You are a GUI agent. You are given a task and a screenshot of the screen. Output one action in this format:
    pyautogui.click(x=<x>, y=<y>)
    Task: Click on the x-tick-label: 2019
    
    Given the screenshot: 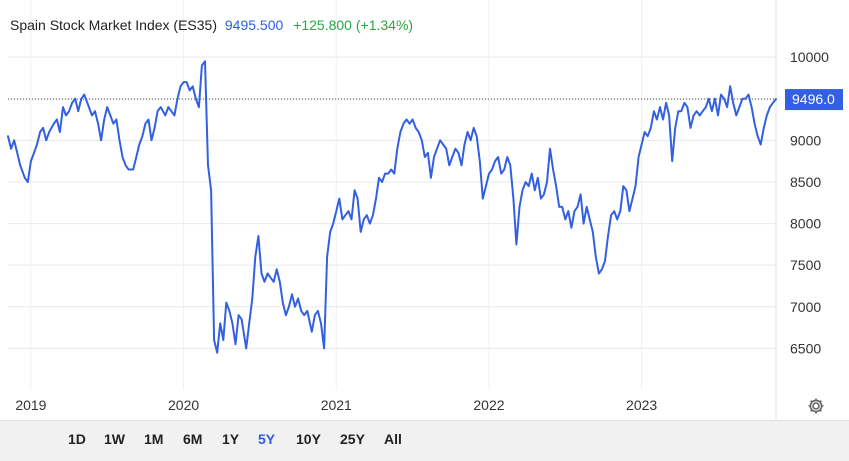 What is the action you would take?
    pyautogui.click(x=30, y=405)
    